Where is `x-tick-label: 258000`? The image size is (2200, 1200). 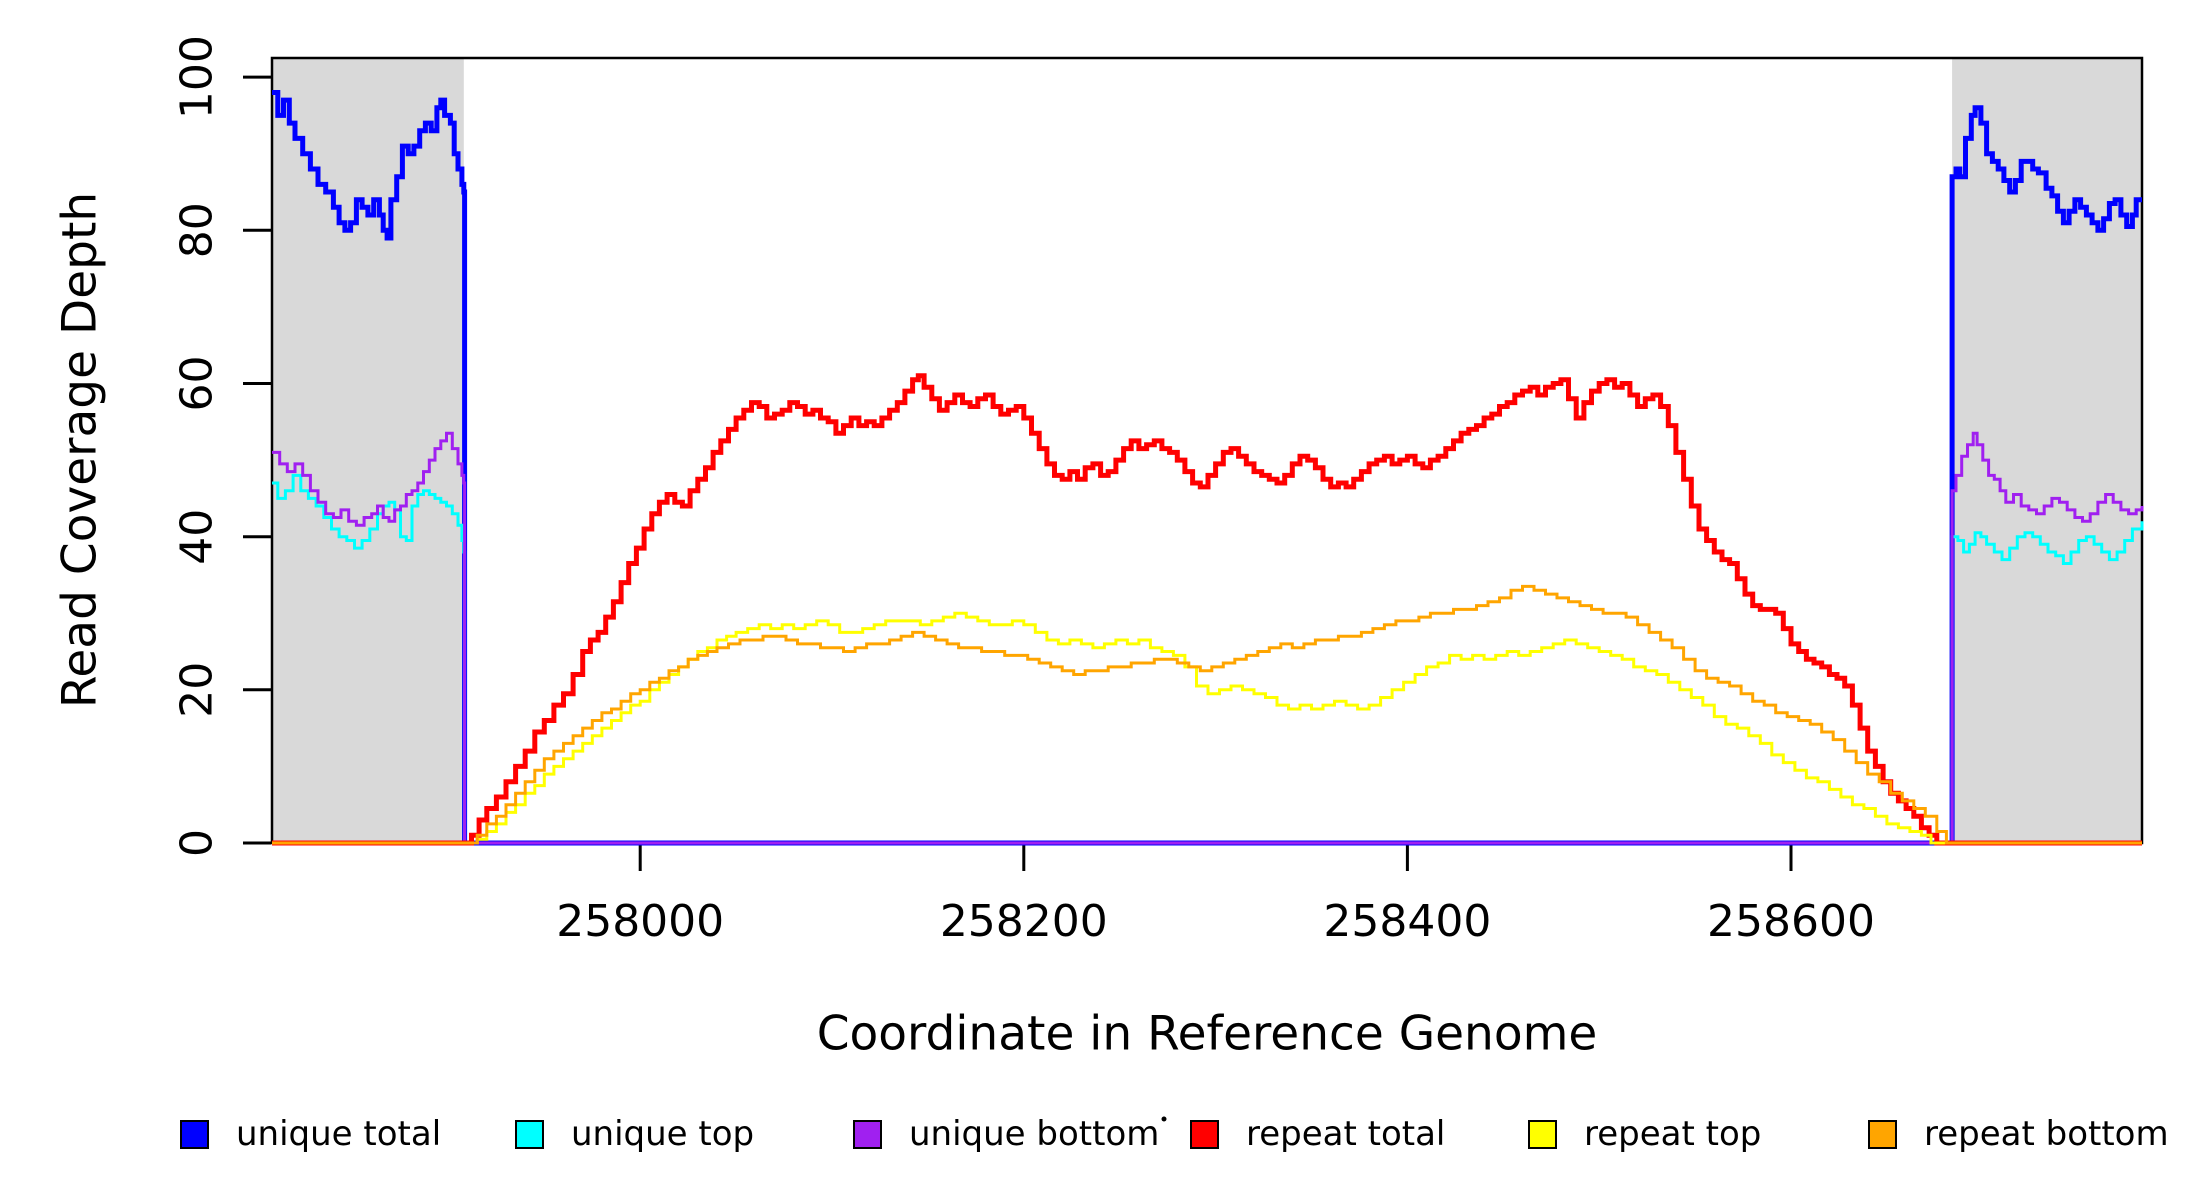
x-tick-label: 258000 is located at coordinates (640, 921).